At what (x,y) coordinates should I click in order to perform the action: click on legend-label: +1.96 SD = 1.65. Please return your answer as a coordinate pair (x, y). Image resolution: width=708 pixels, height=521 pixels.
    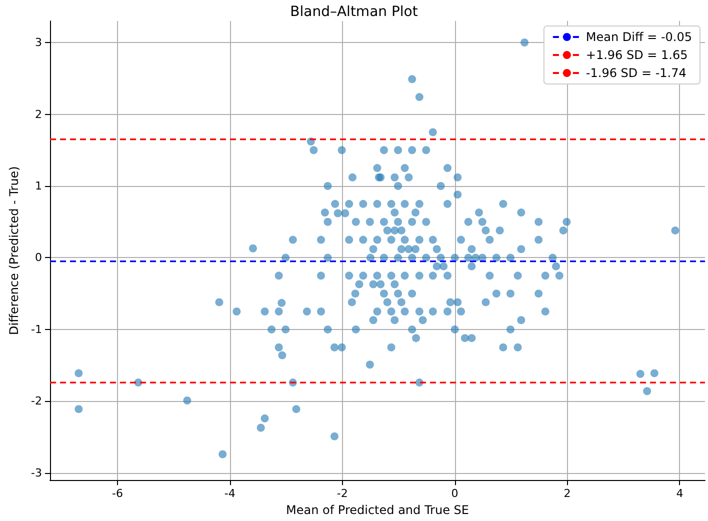
    Looking at the image, I should click on (637, 55).